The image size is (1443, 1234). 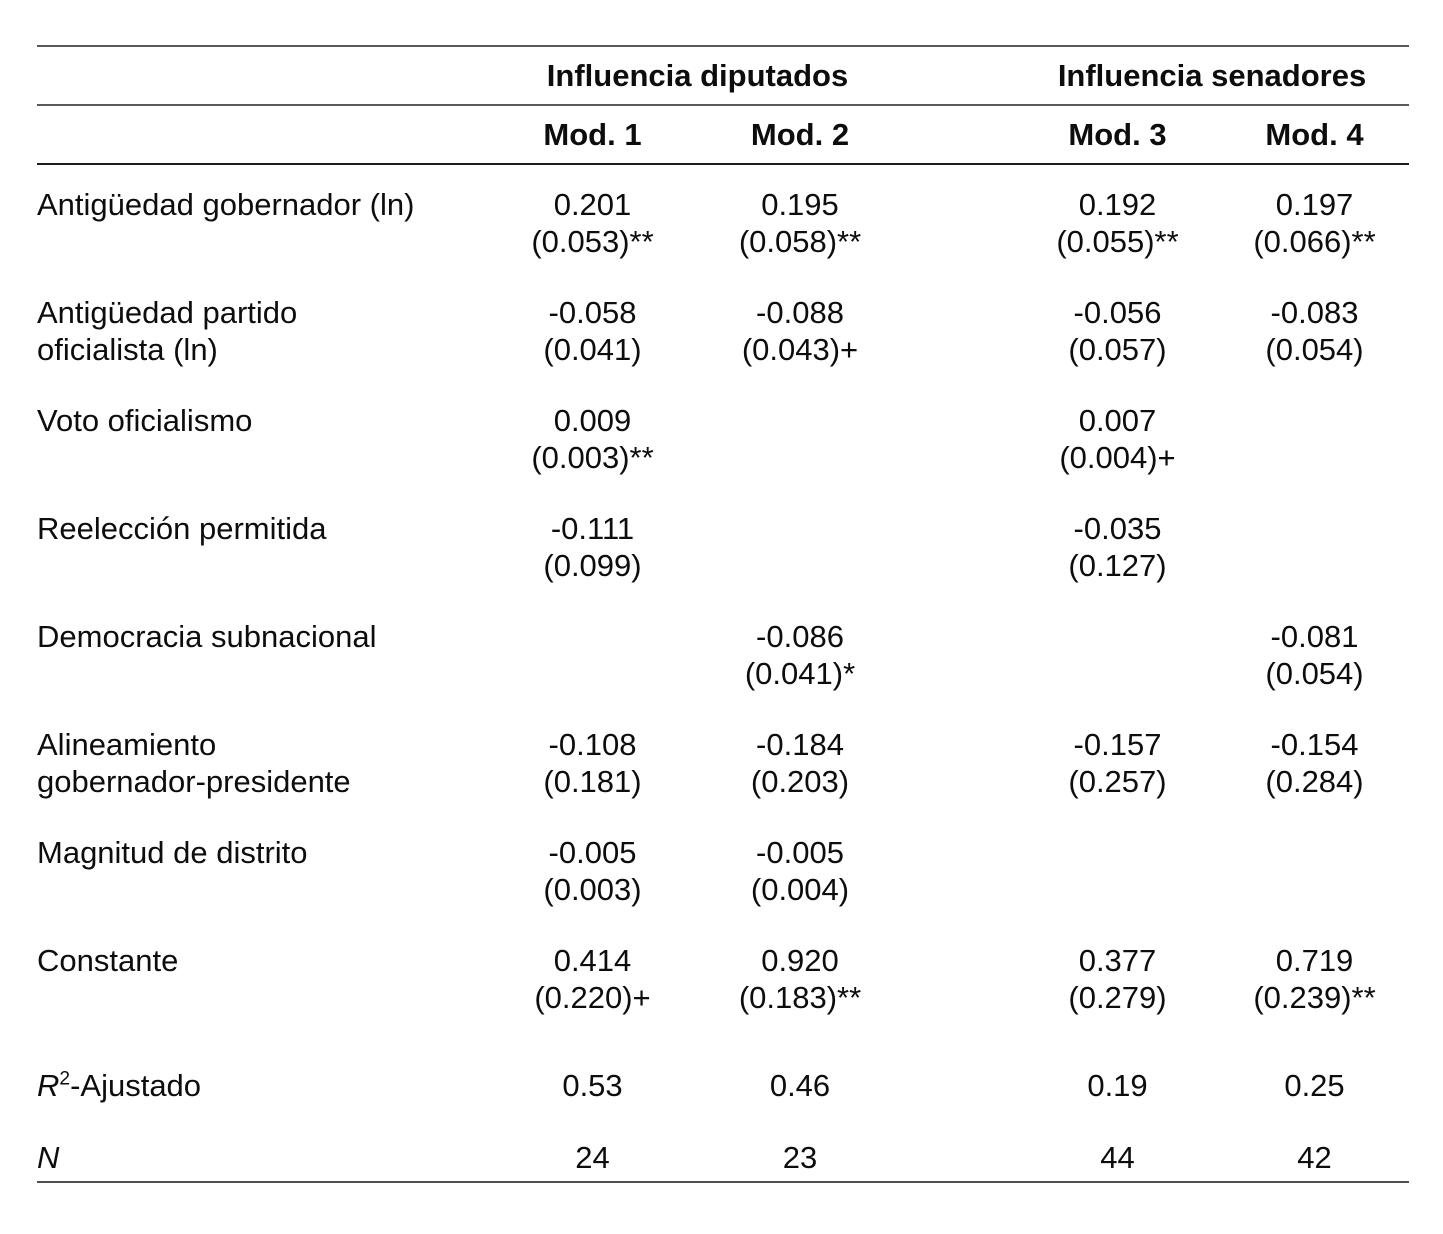 I want to click on standard-error-value: (0.004)+, so click(x=1117, y=457).